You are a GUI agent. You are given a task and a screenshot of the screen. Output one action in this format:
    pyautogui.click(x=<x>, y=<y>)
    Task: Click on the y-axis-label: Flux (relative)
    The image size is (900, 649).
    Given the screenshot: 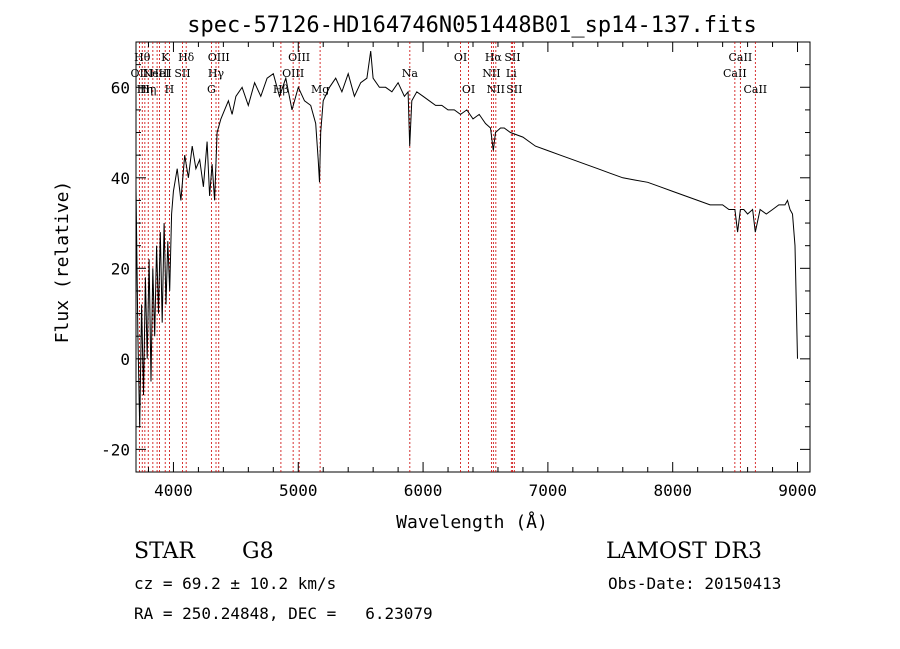 What is the action you would take?
    pyautogui.click(x=62, y=262)
    